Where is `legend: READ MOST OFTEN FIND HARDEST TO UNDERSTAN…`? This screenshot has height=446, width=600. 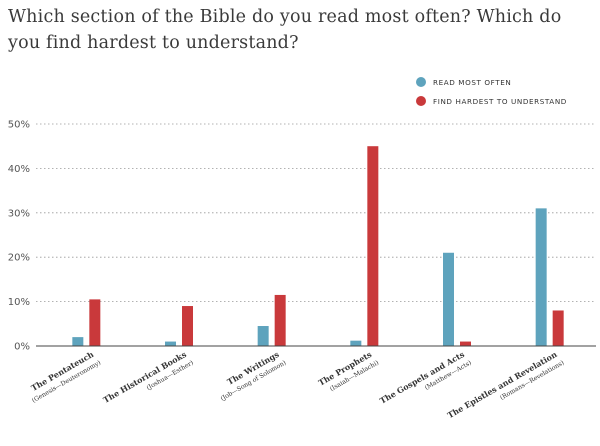
legend: READ MOST OFTEN FIND HARDEST TO UNDERSTAN… is located at coordinates (491, 91).